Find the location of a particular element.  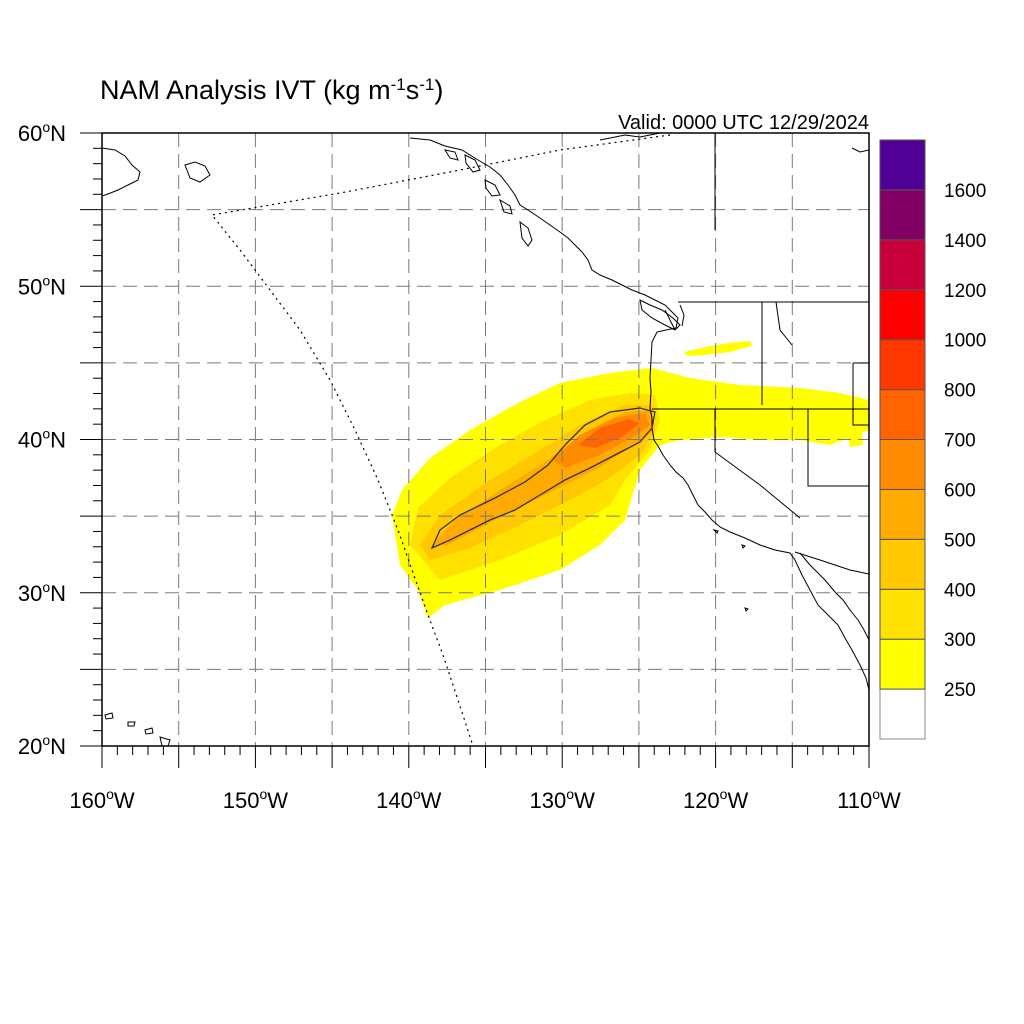

ivt-contour-line is located at coordinates (543, 478).